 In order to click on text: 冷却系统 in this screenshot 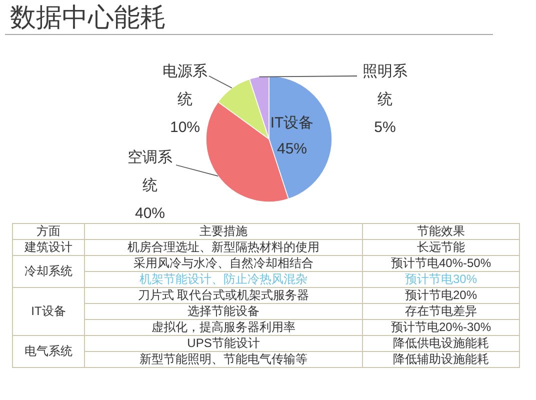, I will do `click(48, 272)`.